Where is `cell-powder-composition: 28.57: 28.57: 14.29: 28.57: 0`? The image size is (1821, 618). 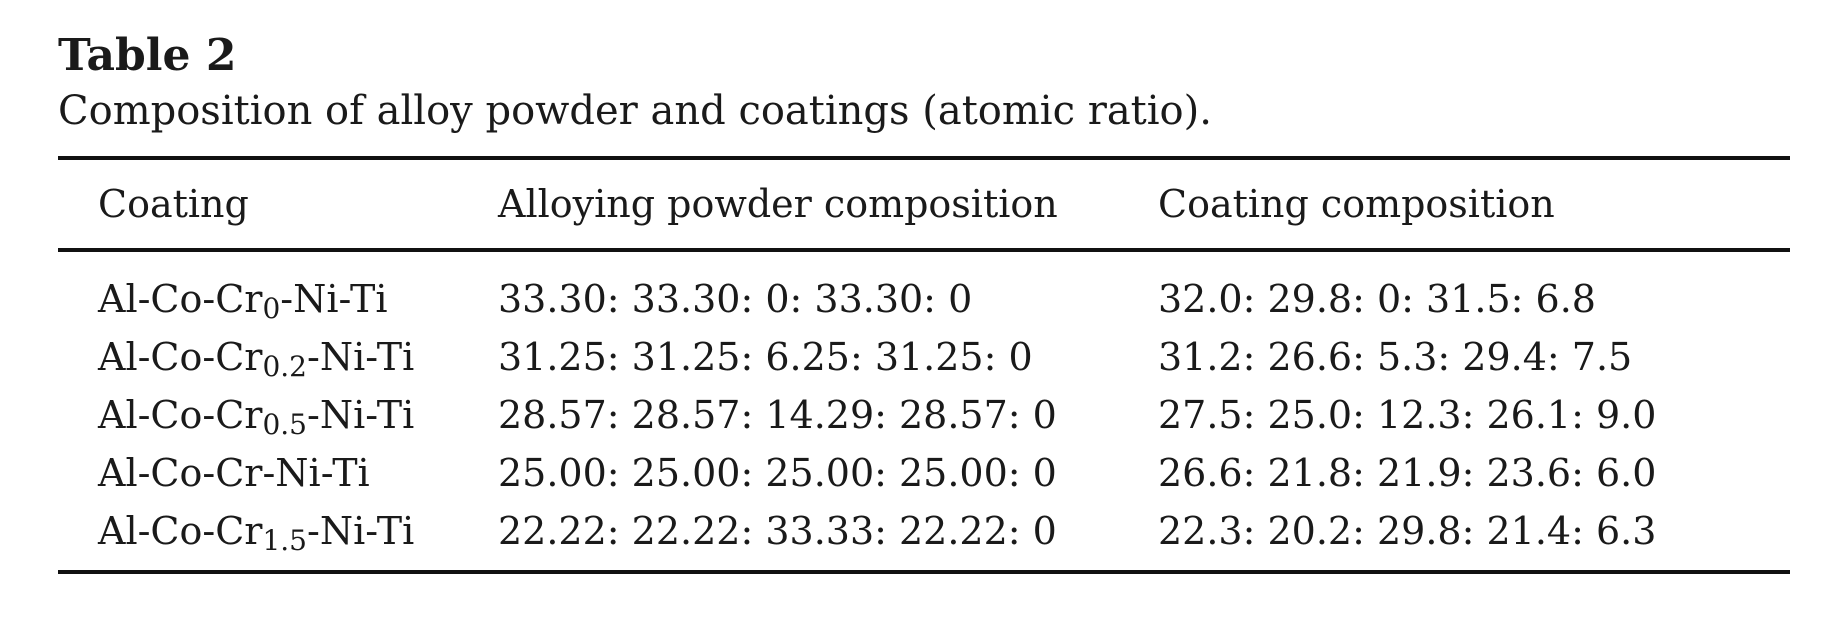
cell-powder-composition: 28.57: 28.57: 14.29: 28.57: 0 is located at coordinates (777, 415).